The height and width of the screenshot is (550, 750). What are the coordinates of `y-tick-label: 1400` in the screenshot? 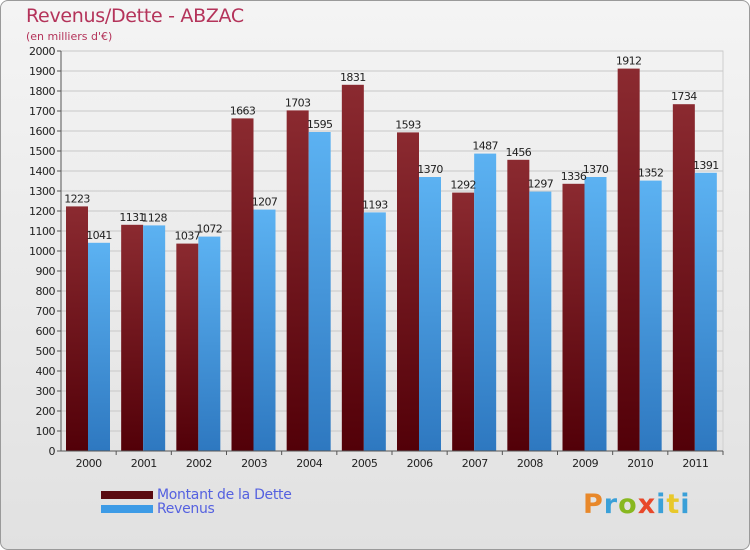 It's located at (42, 171).